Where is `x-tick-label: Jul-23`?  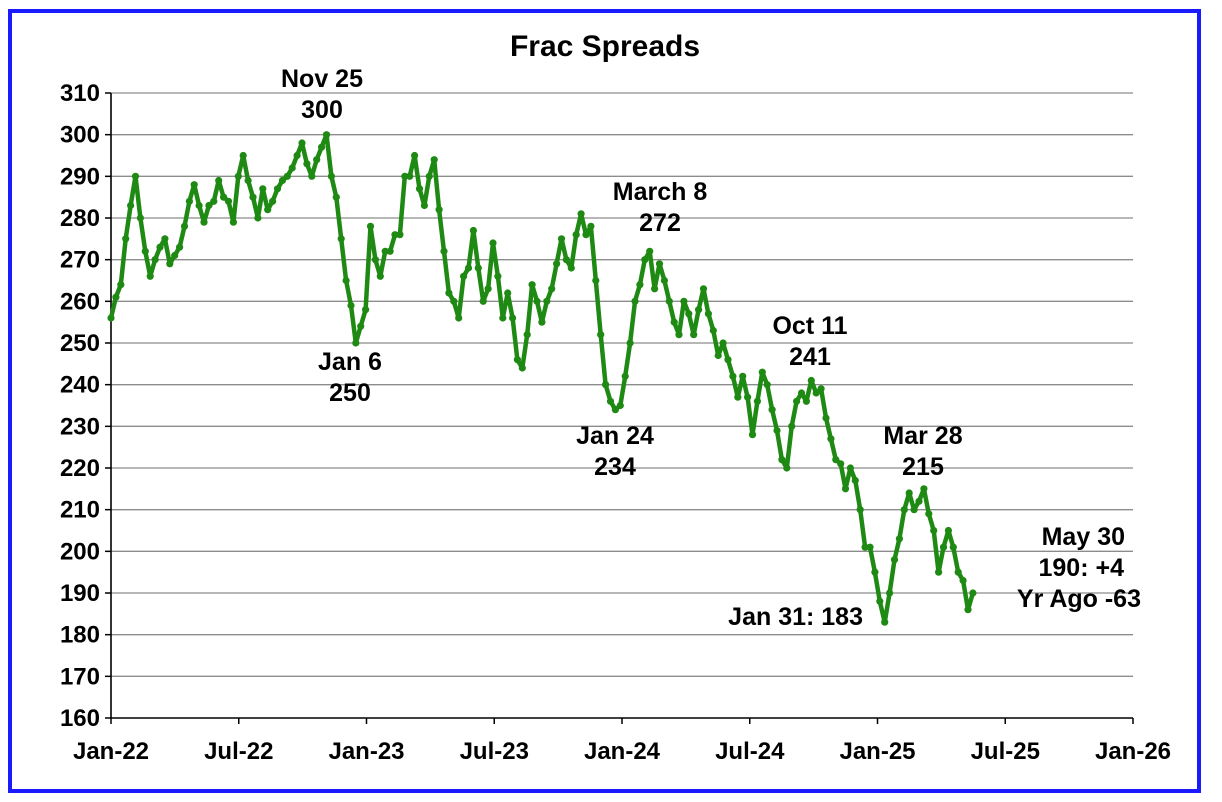 x-tick-label: Jul-23 is located at coordinates (494, 751).